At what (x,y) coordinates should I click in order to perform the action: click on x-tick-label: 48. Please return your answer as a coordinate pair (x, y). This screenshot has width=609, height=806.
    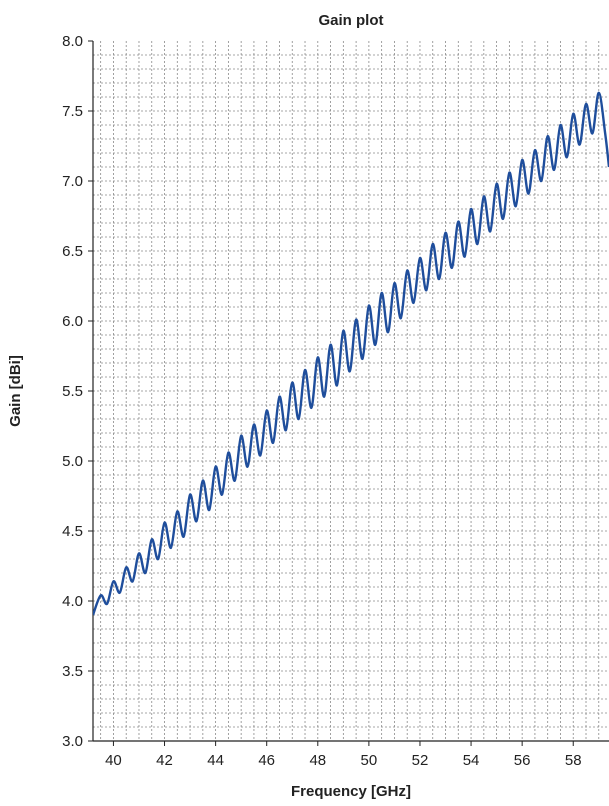
    Looking at the image, I should click on (317, 760).